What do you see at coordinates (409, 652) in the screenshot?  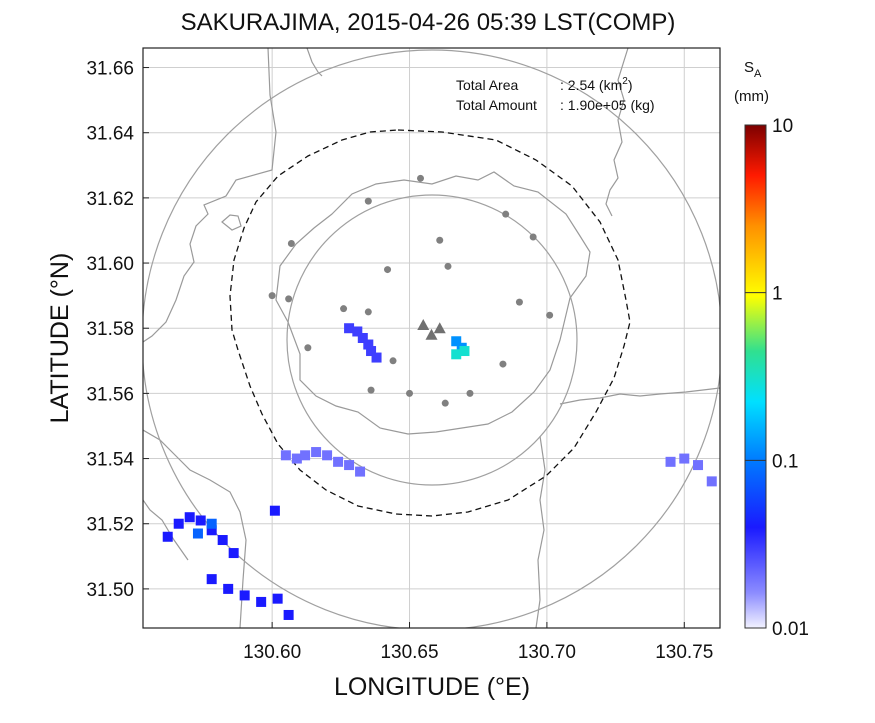 I see `x-tick-label-1: 130.65` at bounding box center [409, 652].